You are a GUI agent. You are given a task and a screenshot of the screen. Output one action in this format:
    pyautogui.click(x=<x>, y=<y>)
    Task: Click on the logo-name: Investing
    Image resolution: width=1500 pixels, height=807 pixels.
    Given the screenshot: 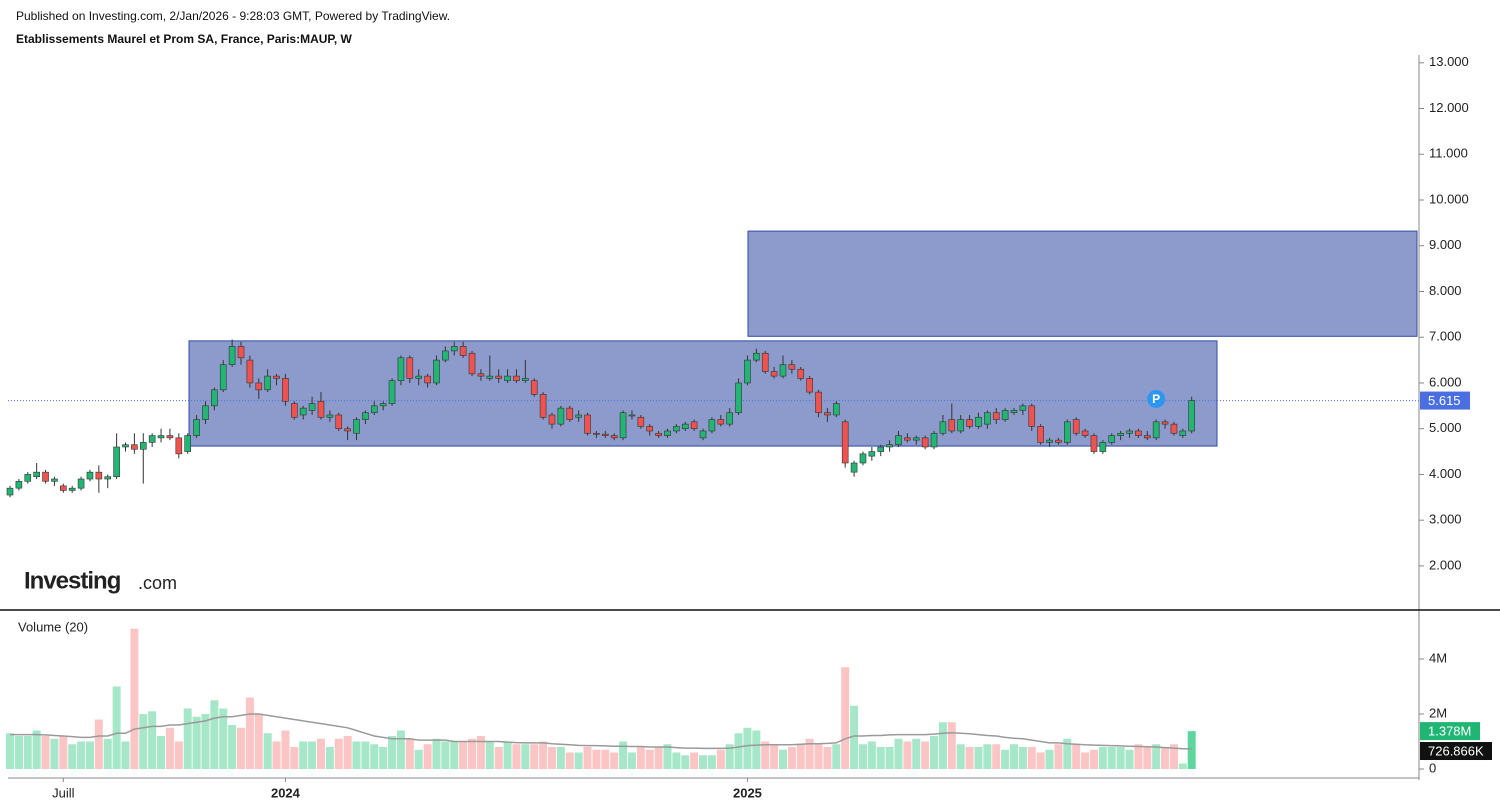 What is the action you would take?
    pyautogui.click(x=72, y=580)
    